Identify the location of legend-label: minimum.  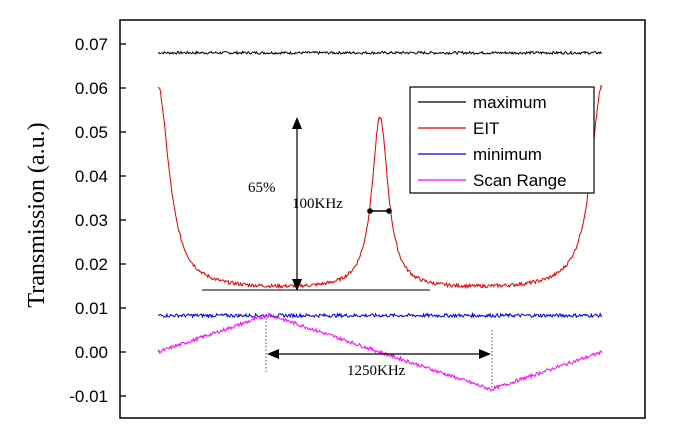
(507, 154).